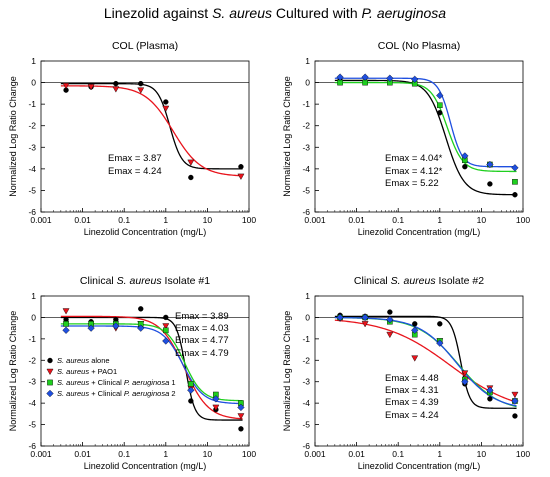 The width and height of the screenshot is (550, 477). What do you see at coordinates (412, 183) in the screenshot?
I see `emax-annotation: Emax = 5.22` at bounding box center [412, 183].